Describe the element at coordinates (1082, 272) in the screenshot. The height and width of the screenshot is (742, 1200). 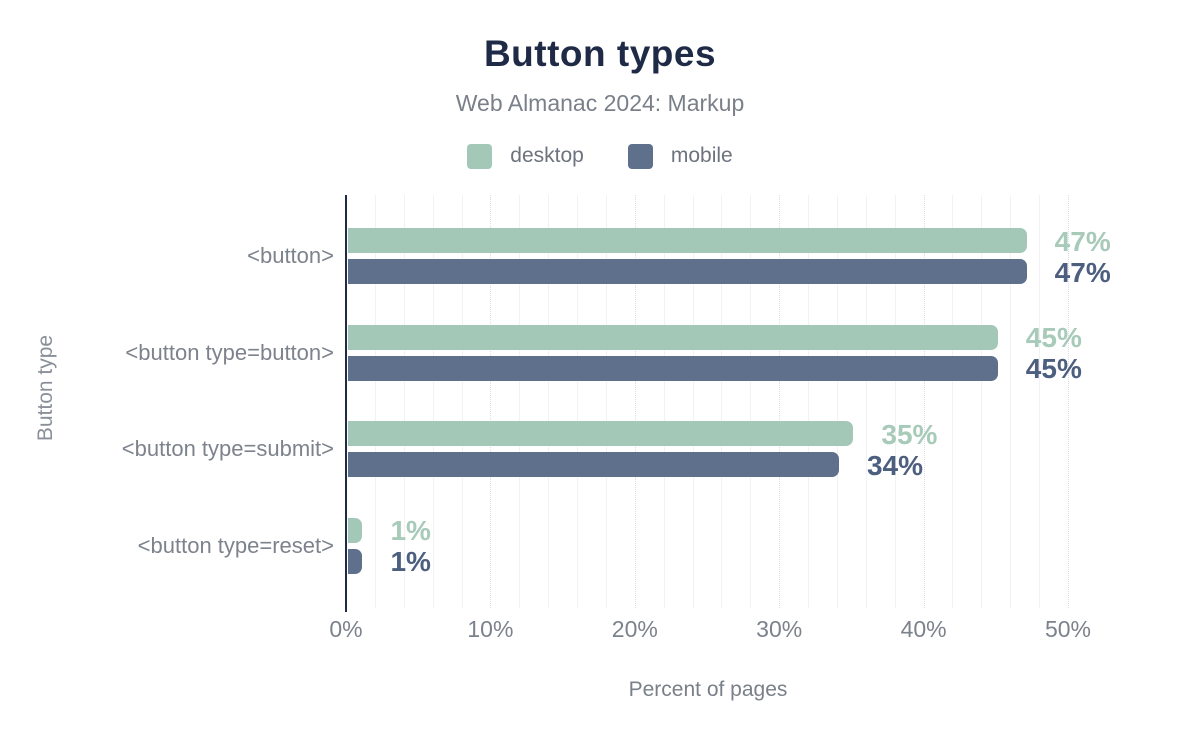
I see `mobile-value-label: 47%` at that location.